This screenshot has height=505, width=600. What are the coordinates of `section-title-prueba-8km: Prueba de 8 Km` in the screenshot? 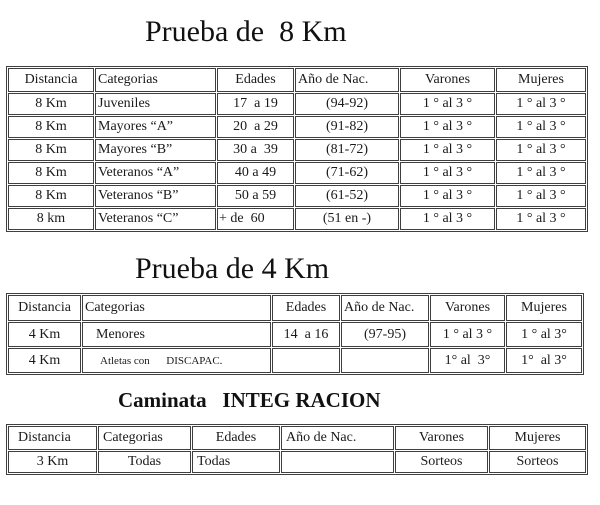 It's located at (246, 31).